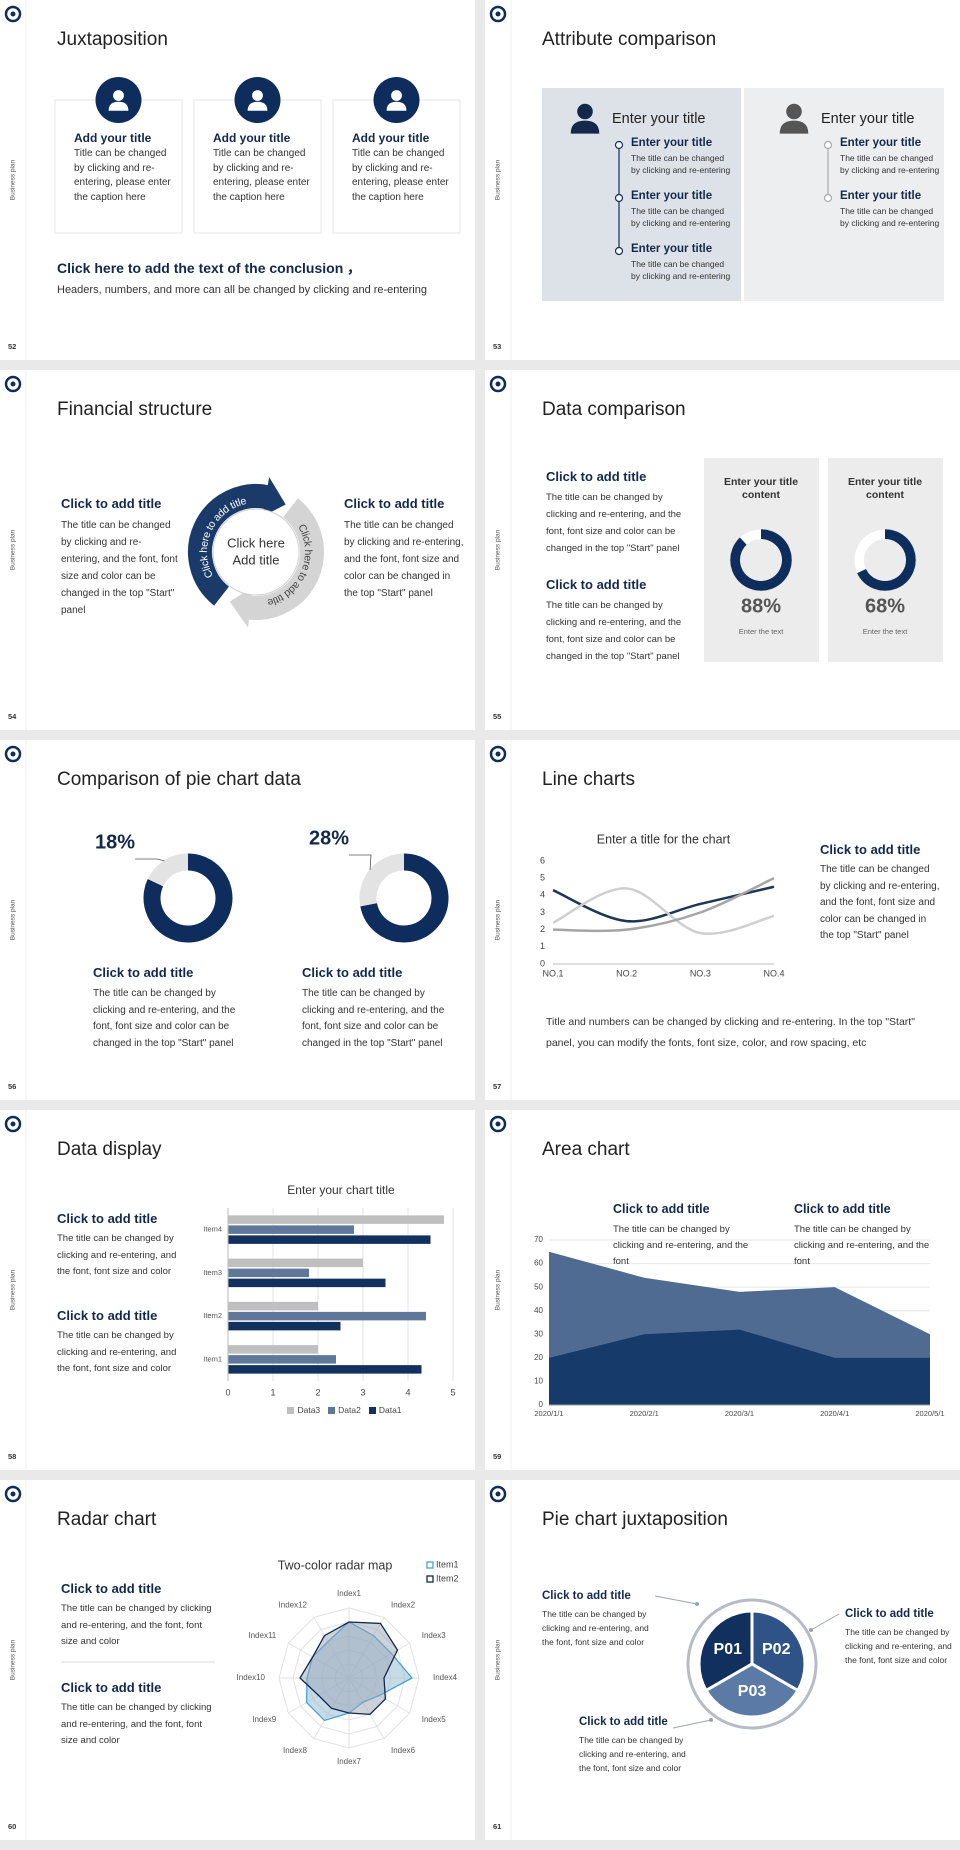 Image resolution: width=960 pixels, height=1850 pixels. I want to click on x-tick-label: 2020/3/1, so click(739, 1413).